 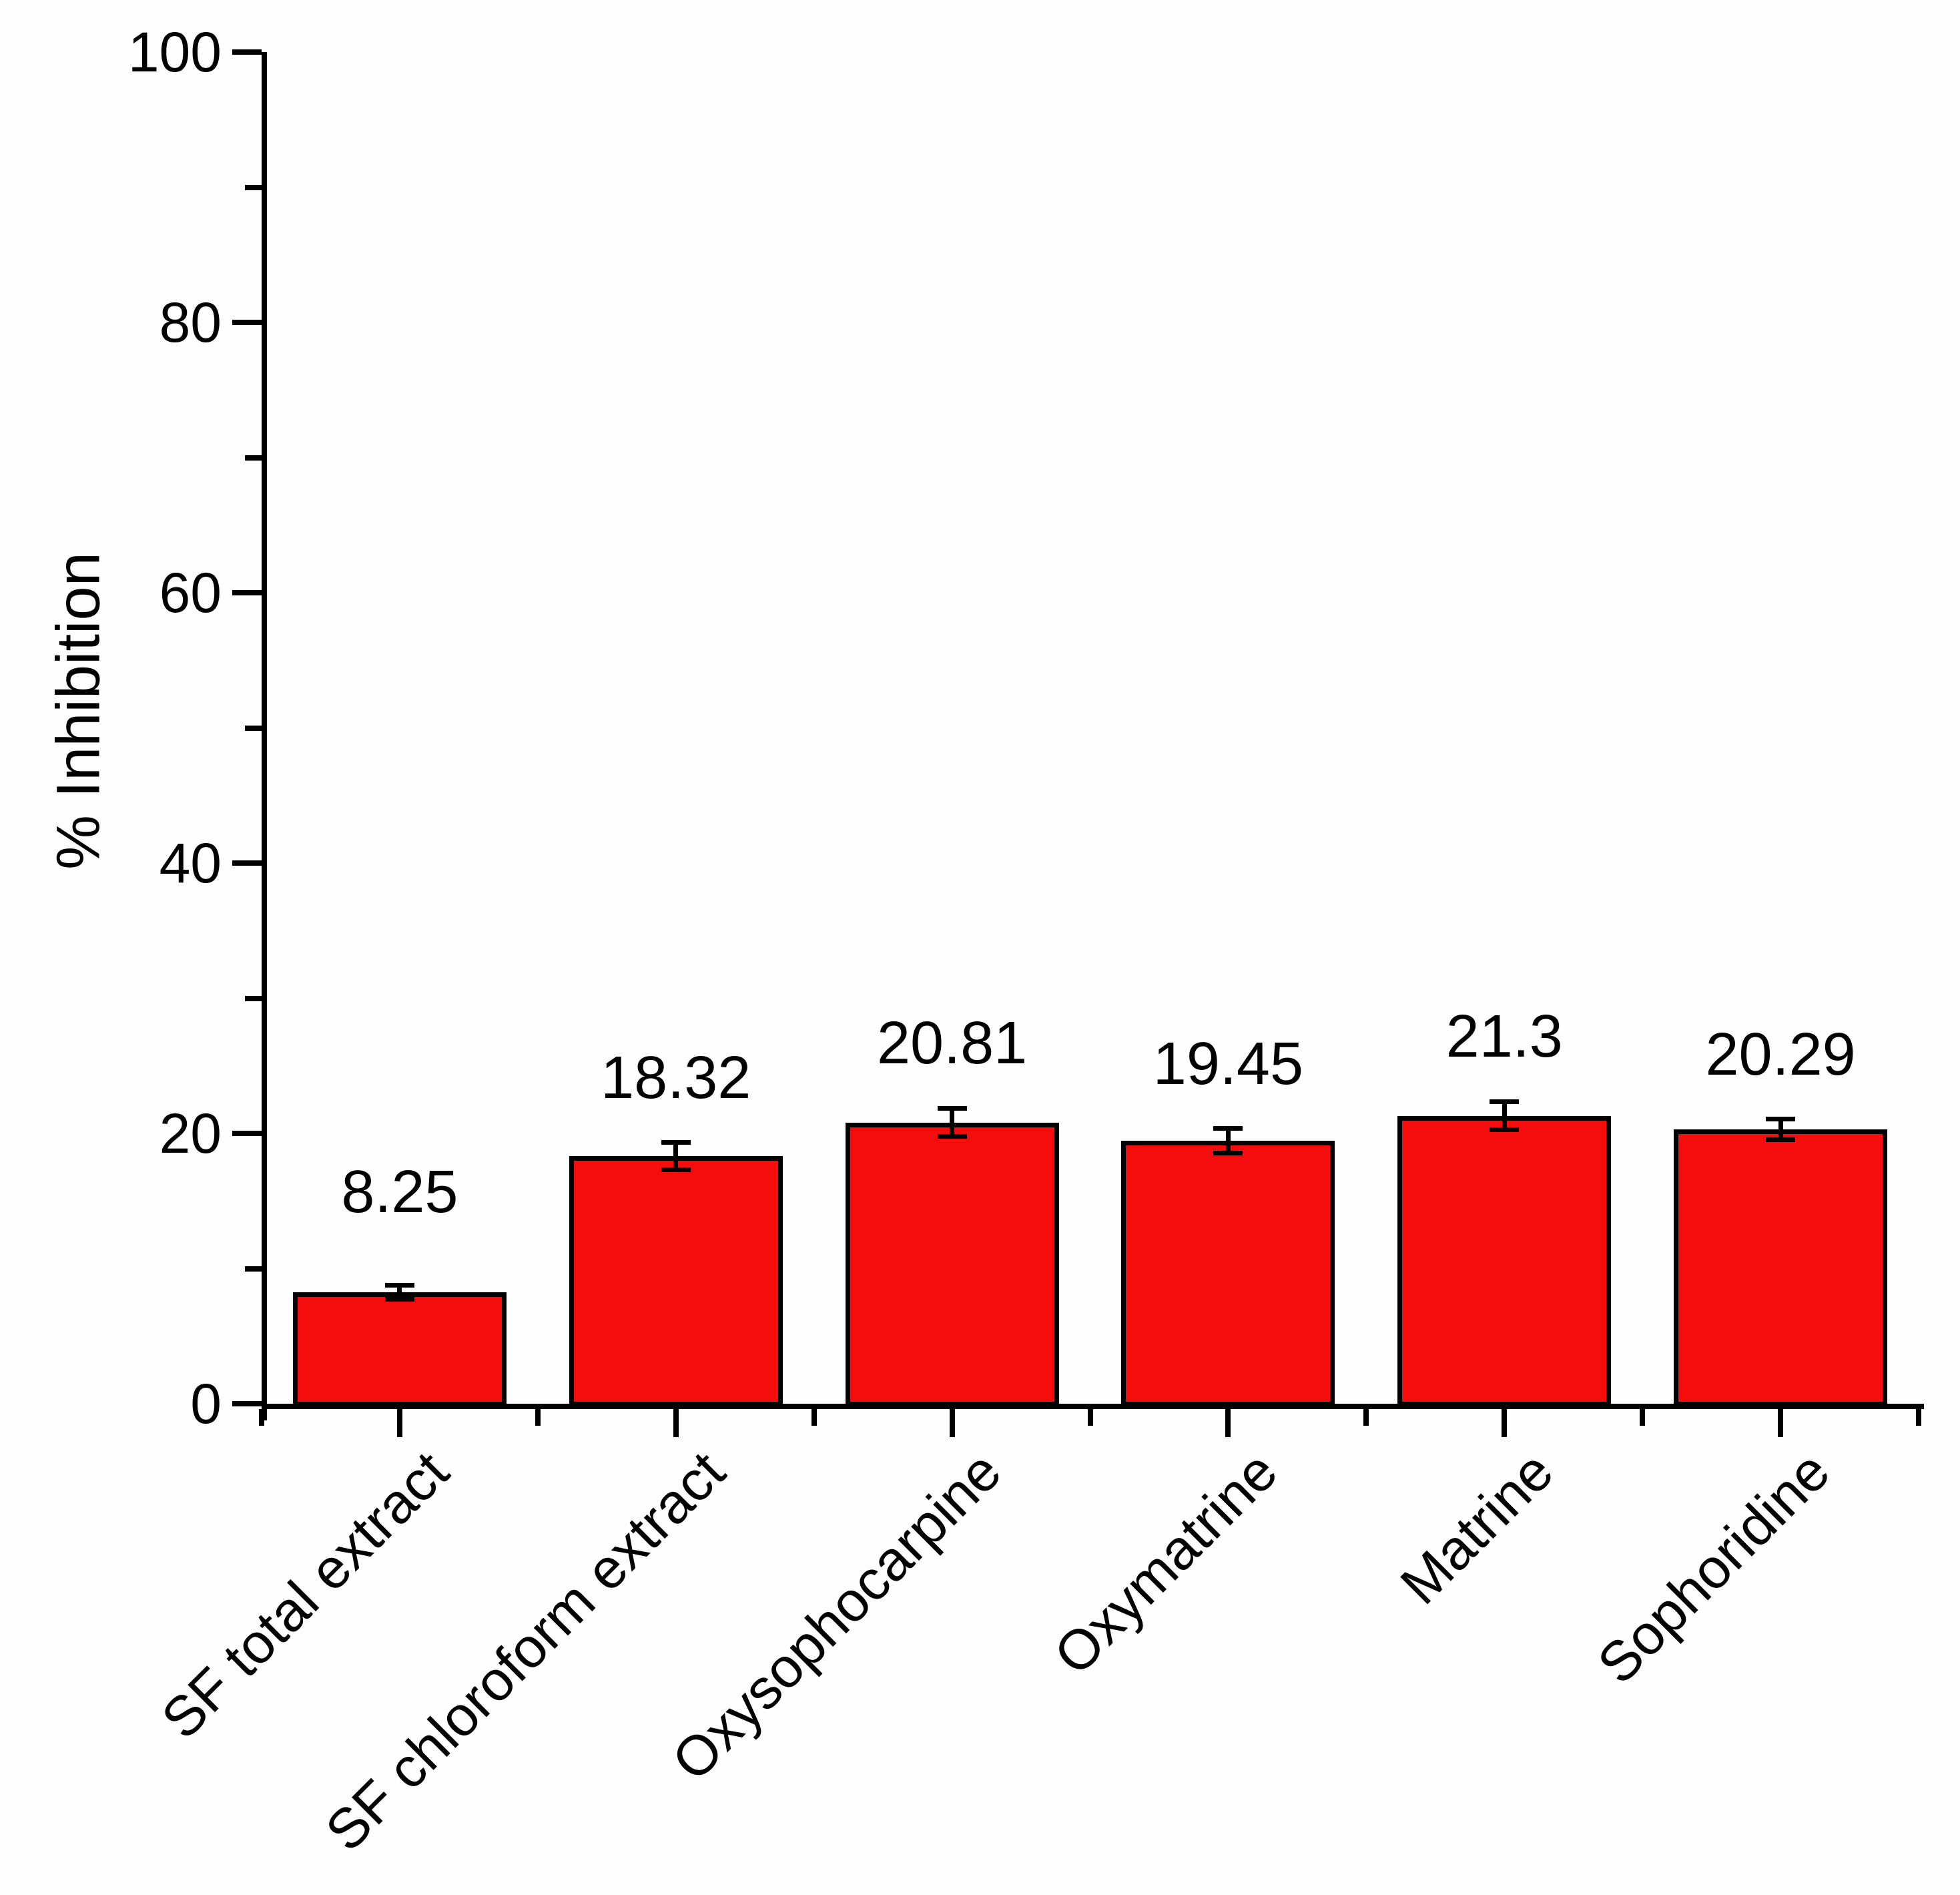 I want to click on y-tick-label: 100, so click(x=175, y=52).